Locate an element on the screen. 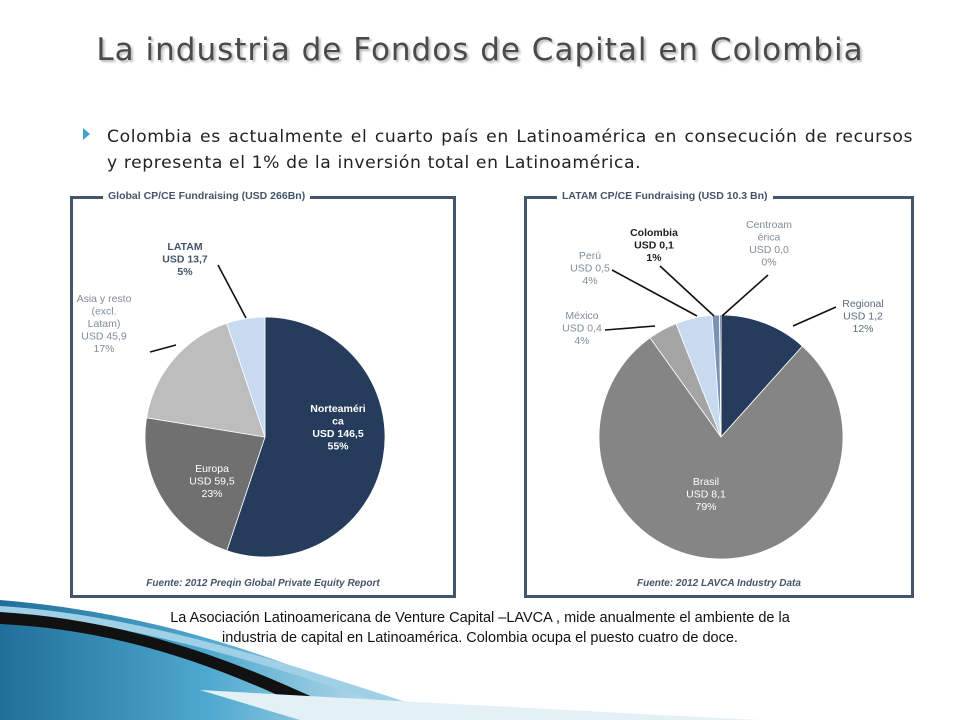  slice-label-norteamerica: Norteaméri ca USD 146,5 55% is located at coordinates (338, 428).